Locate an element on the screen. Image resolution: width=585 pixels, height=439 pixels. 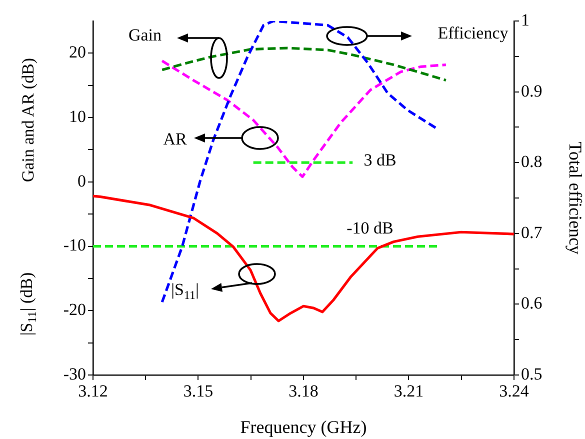
y2-tick-label: 0.8 is located at coordinates (531, 162).